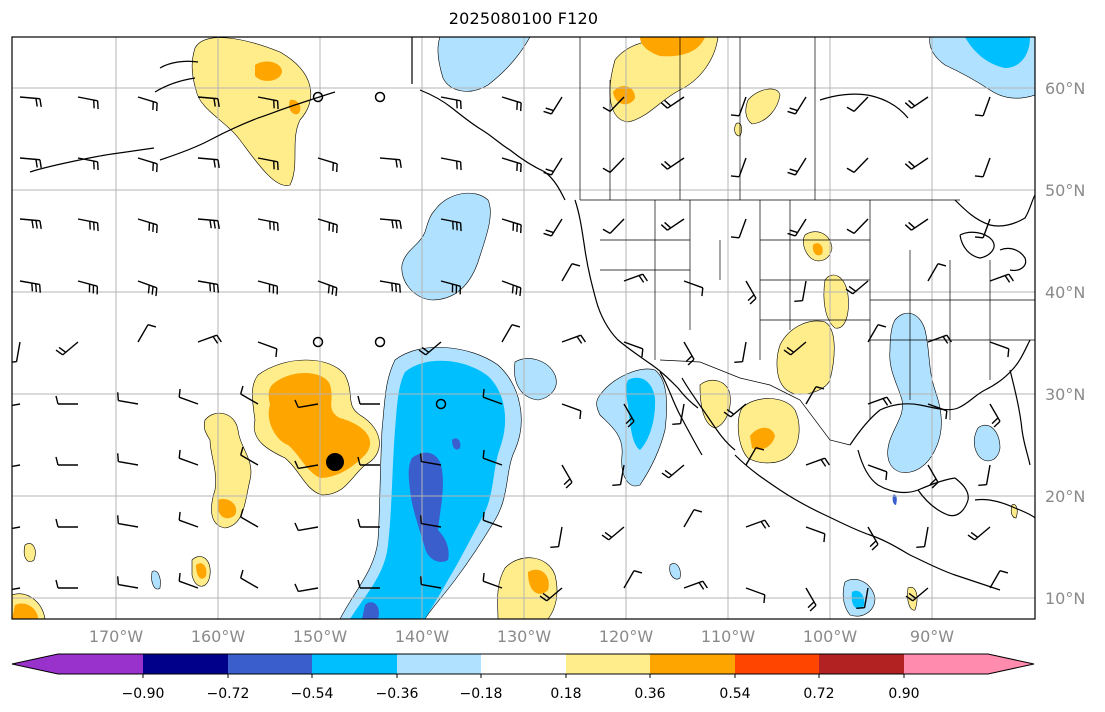 This screenshot has height=712, width=1105. Describe the element at coordinates (1065, 190) in the screenshot. I see `lat-label: 50°N` at that location.